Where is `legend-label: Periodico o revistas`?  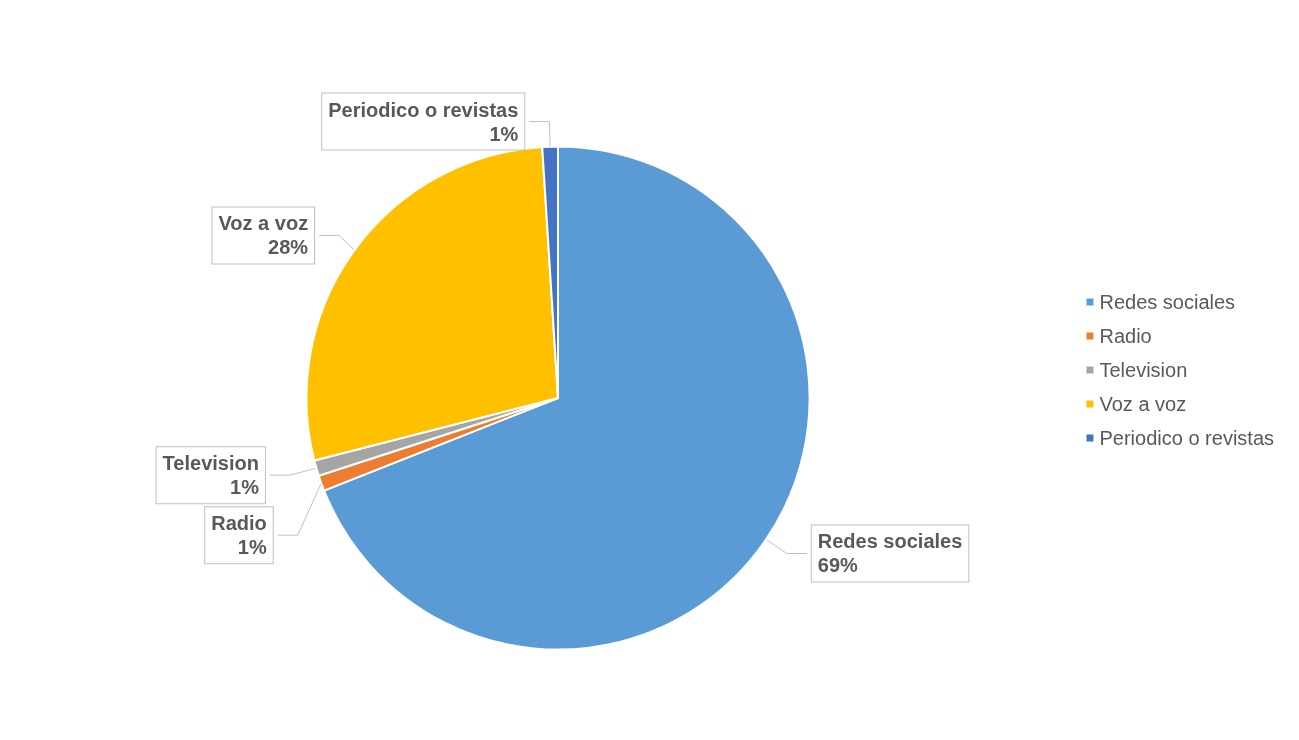 legend-label: Periodico o revistas is located at coordinates (1187, 438).